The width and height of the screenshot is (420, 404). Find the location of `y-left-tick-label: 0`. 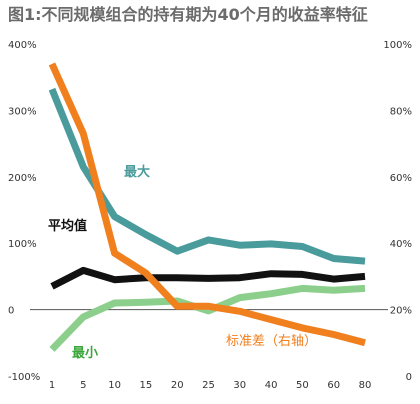

y-left-tick-label: 0 is located at coordinates (11, 311).